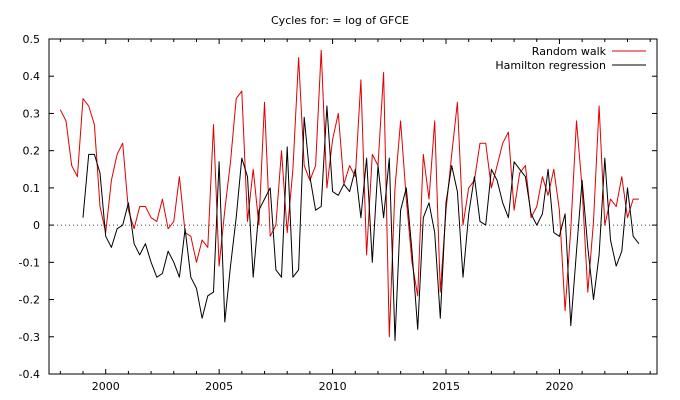 This screenshot has height=400, width=680. I want to click on y-tick-label: 0.3, so click(32, 113).